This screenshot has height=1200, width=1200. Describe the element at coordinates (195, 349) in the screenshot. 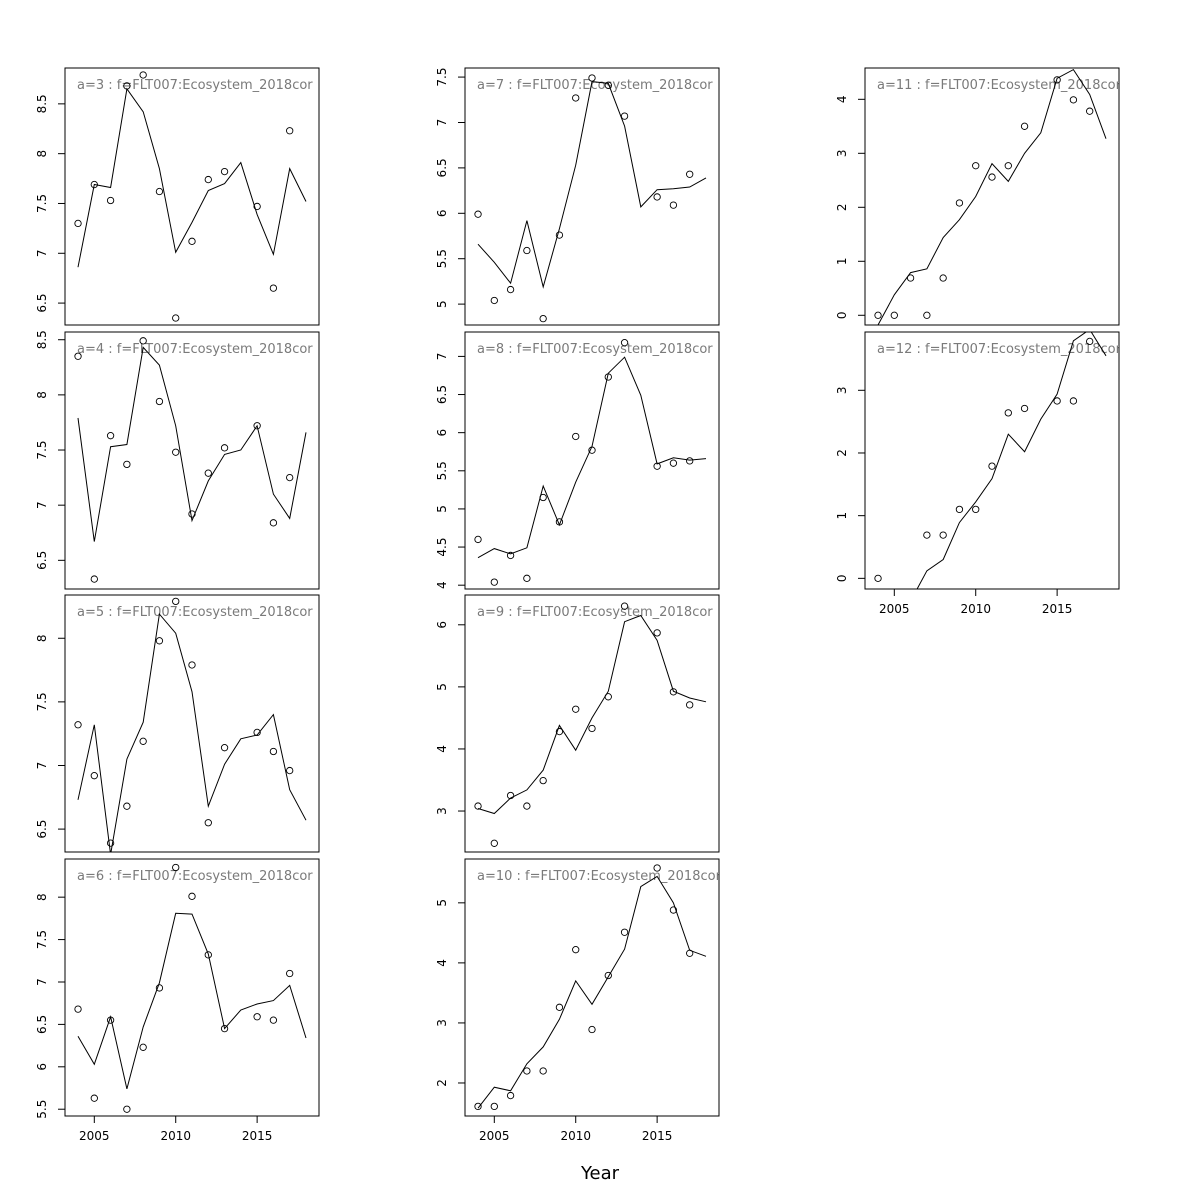

I see `panel-title: a=4 : f=FLT007:Ecosystem_2018cor` at that location.